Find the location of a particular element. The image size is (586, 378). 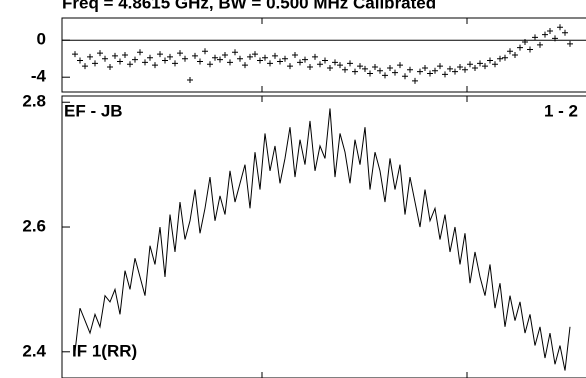

y-tick-label: 2.6 is located at coordinates (34, 226).